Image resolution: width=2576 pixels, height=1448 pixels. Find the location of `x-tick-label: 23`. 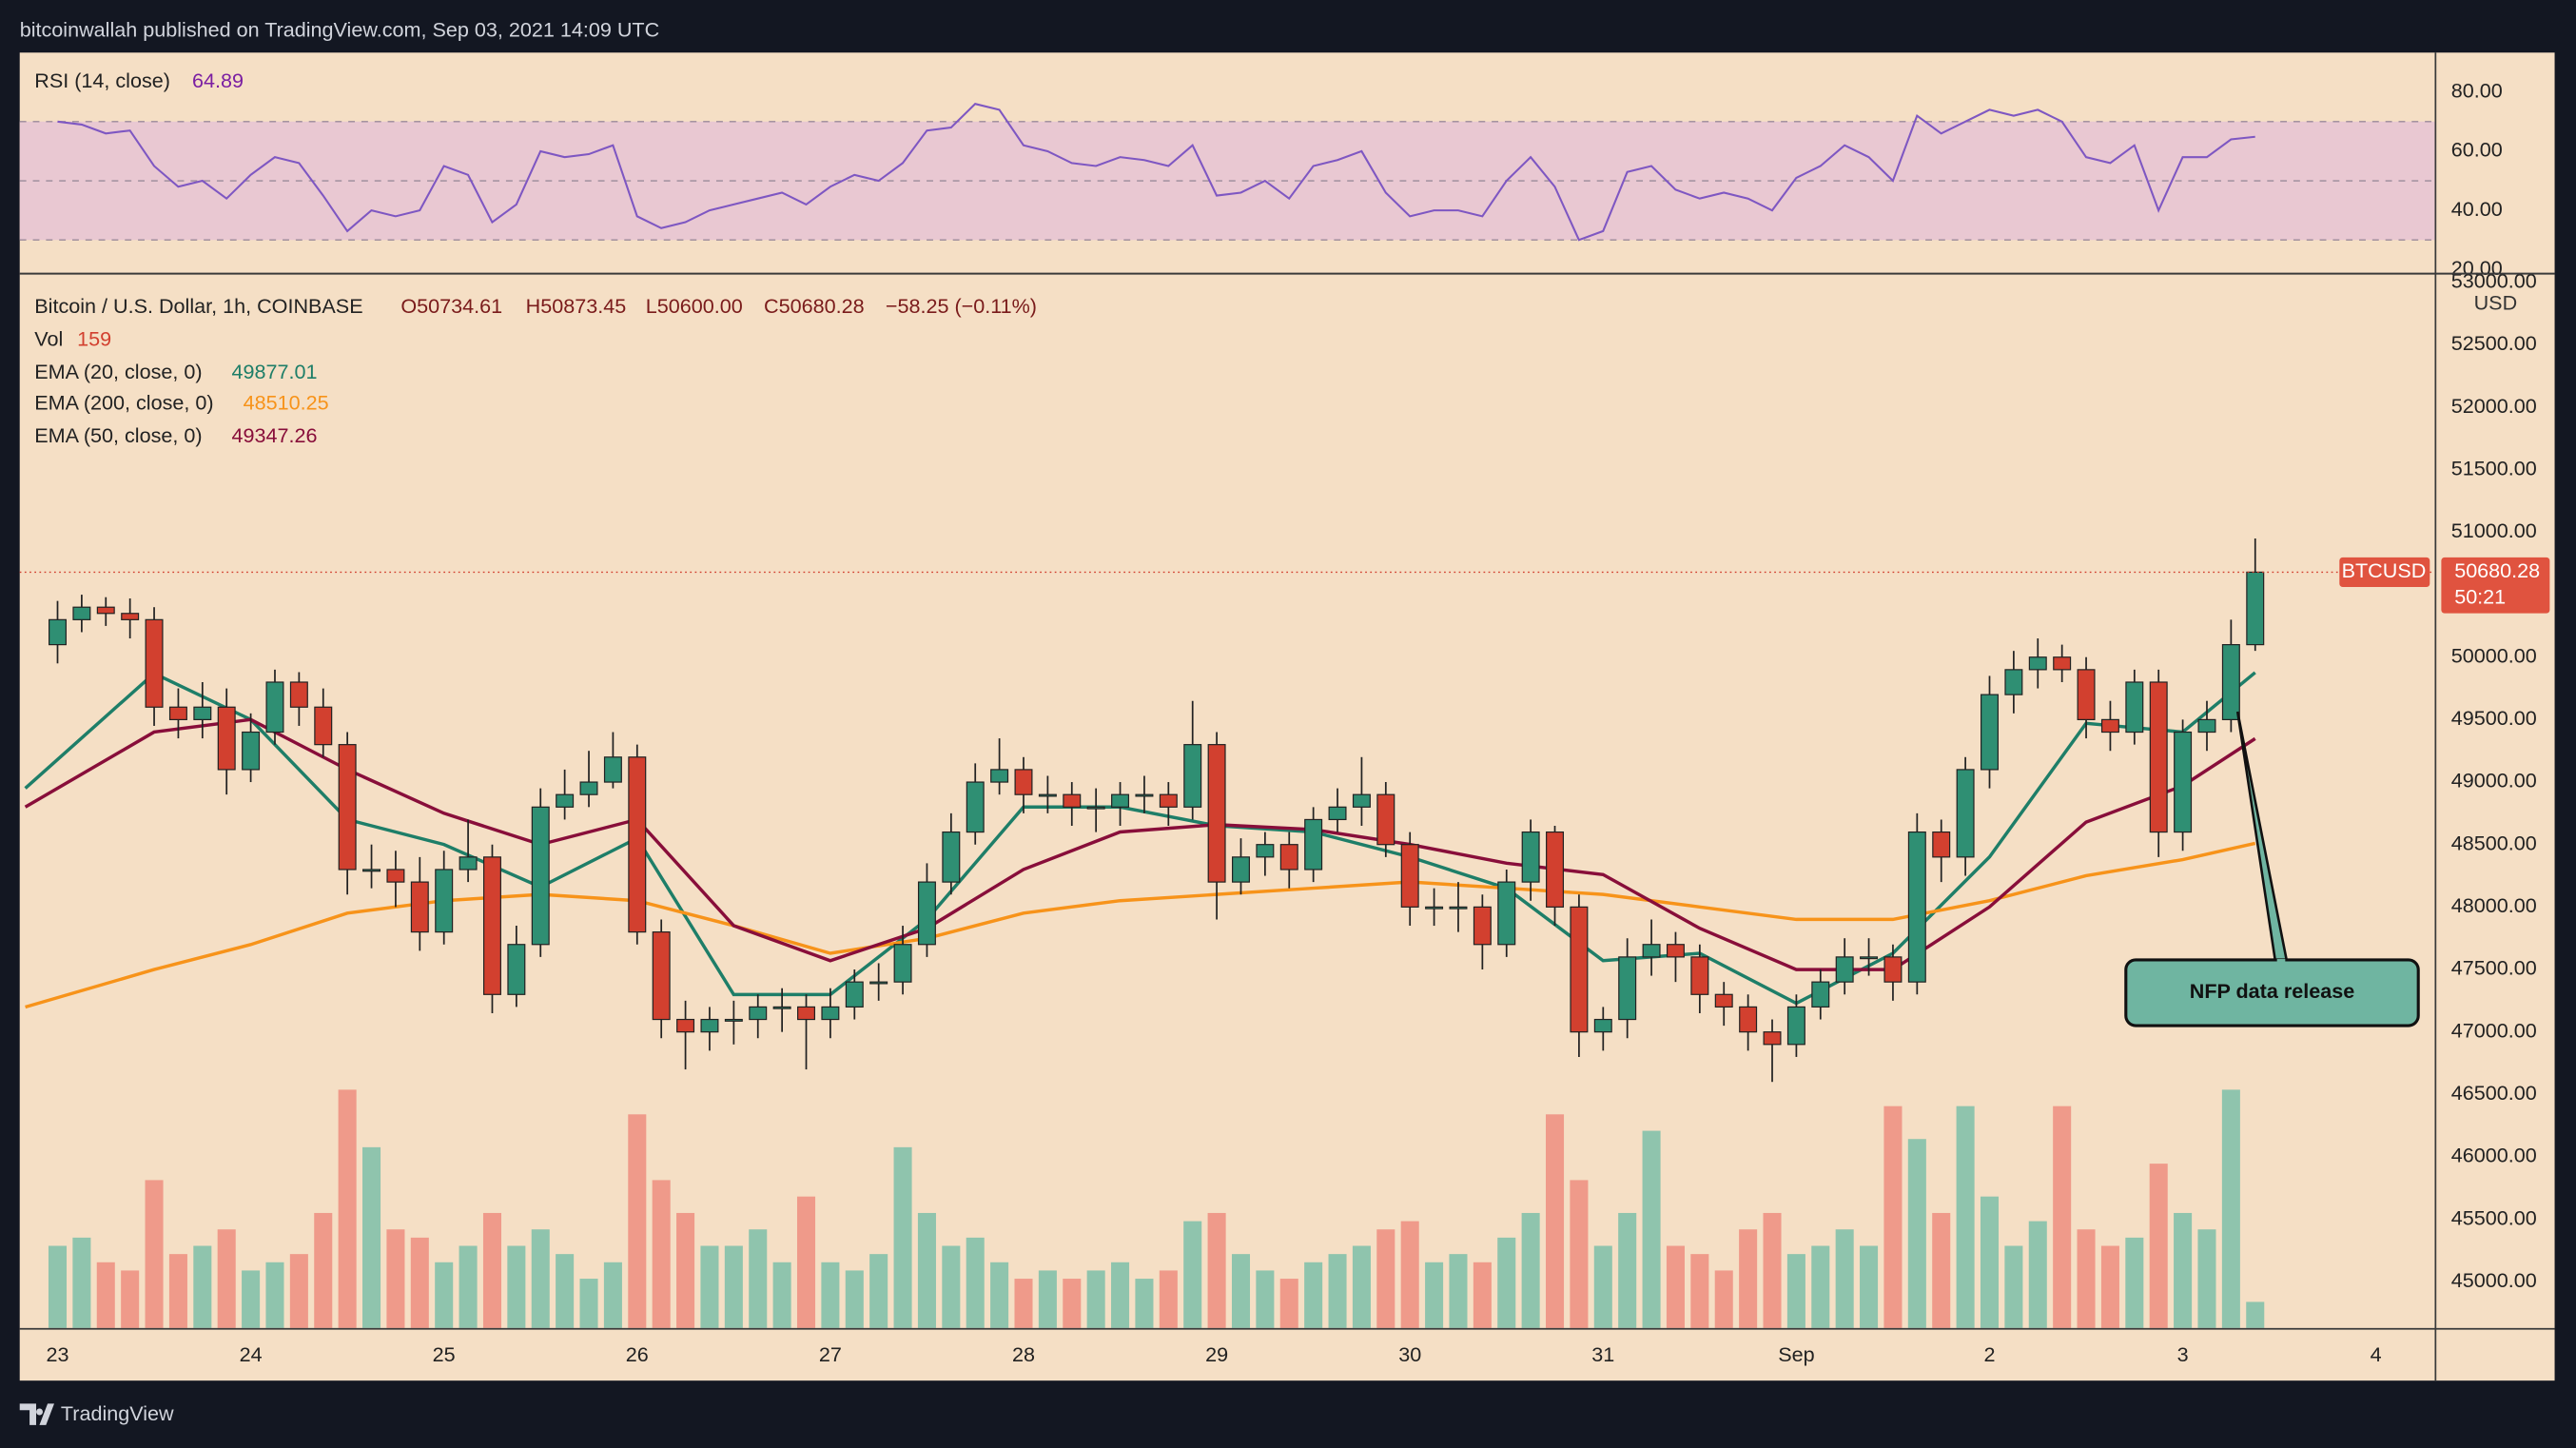

x-tick-label: 23 is located at coordinates (57, 1354).